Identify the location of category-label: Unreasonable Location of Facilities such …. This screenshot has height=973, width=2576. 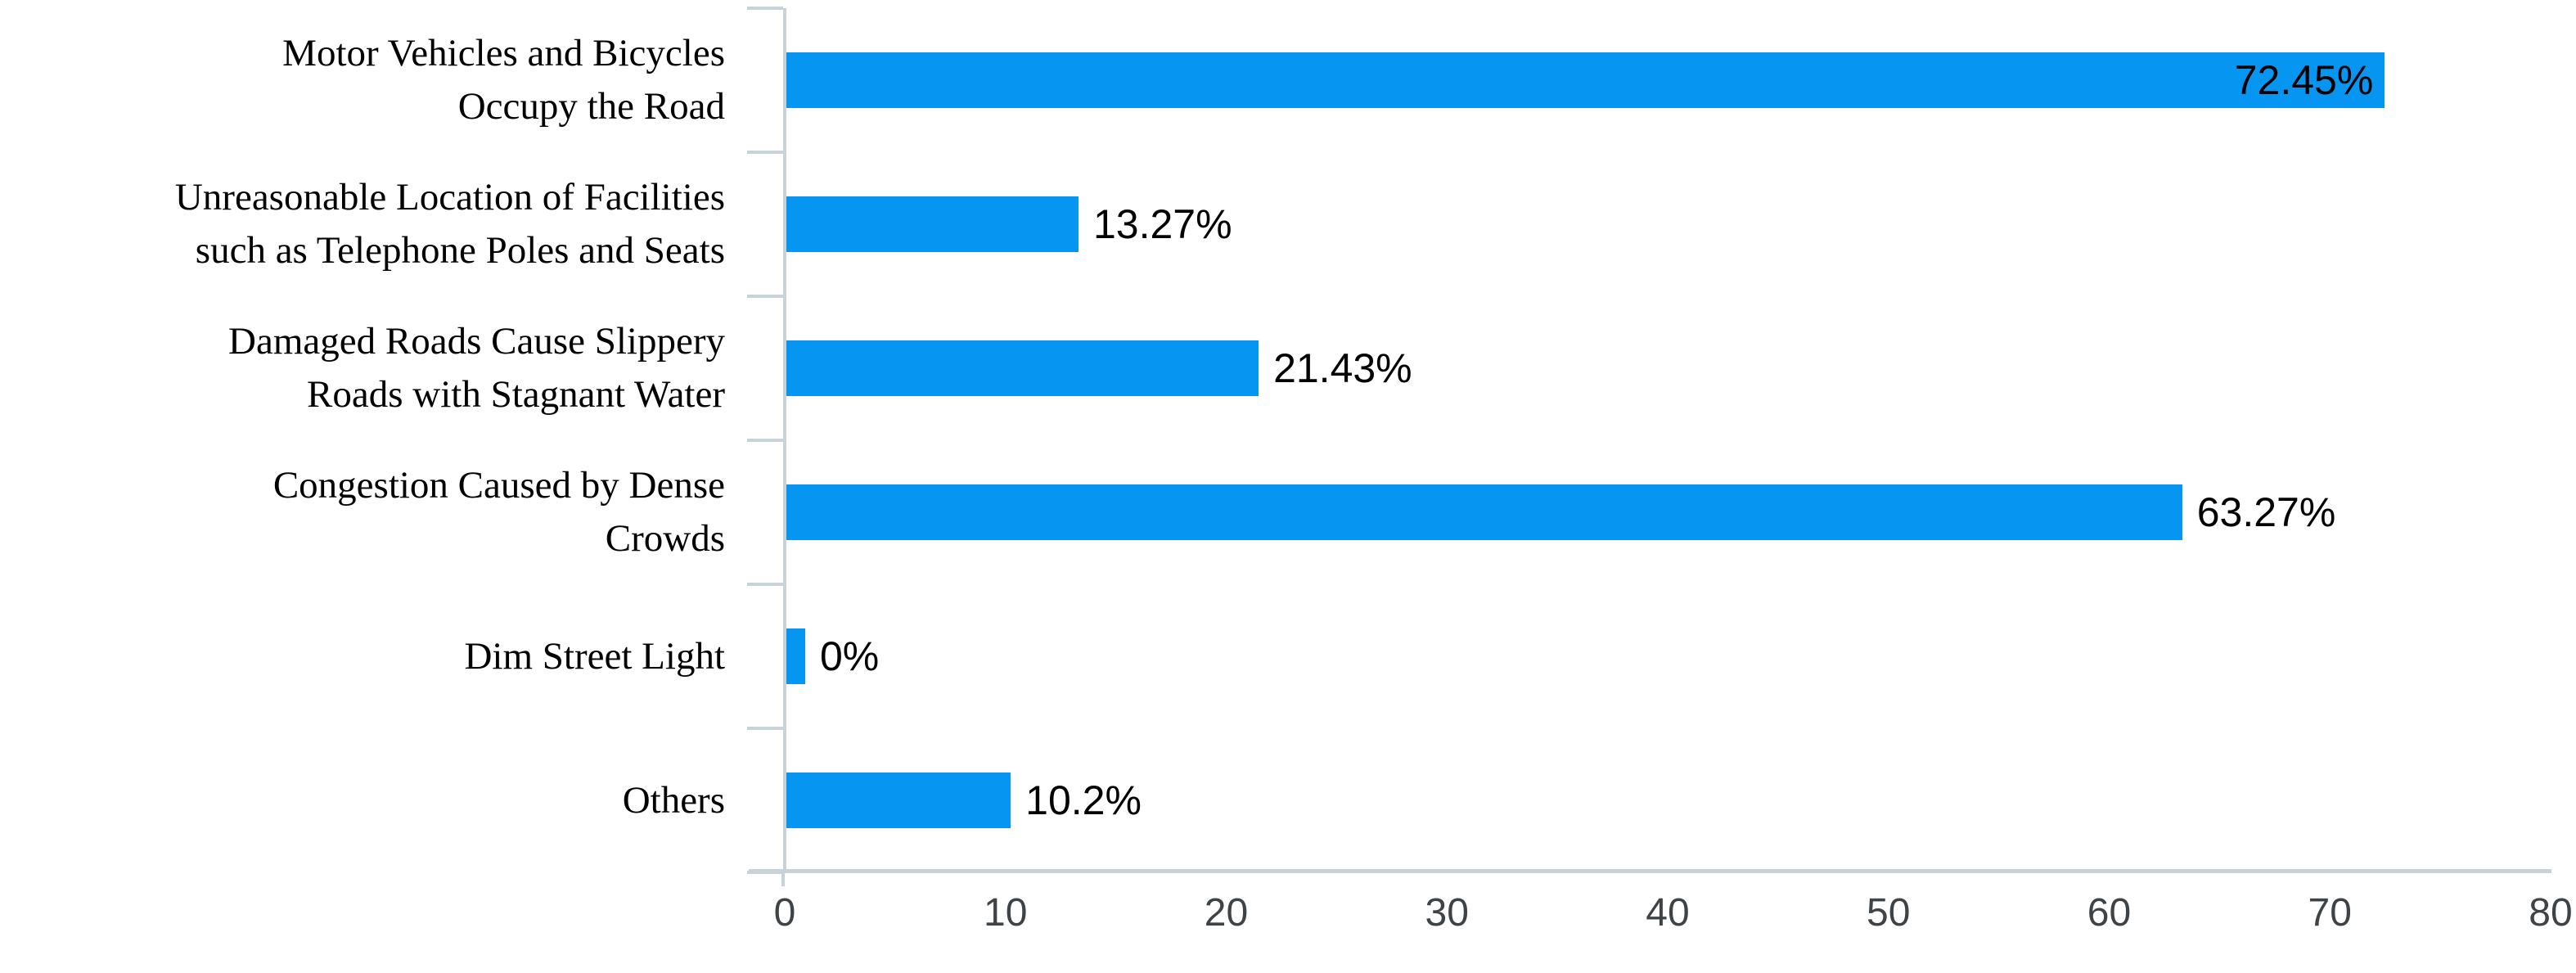
(393, 224).